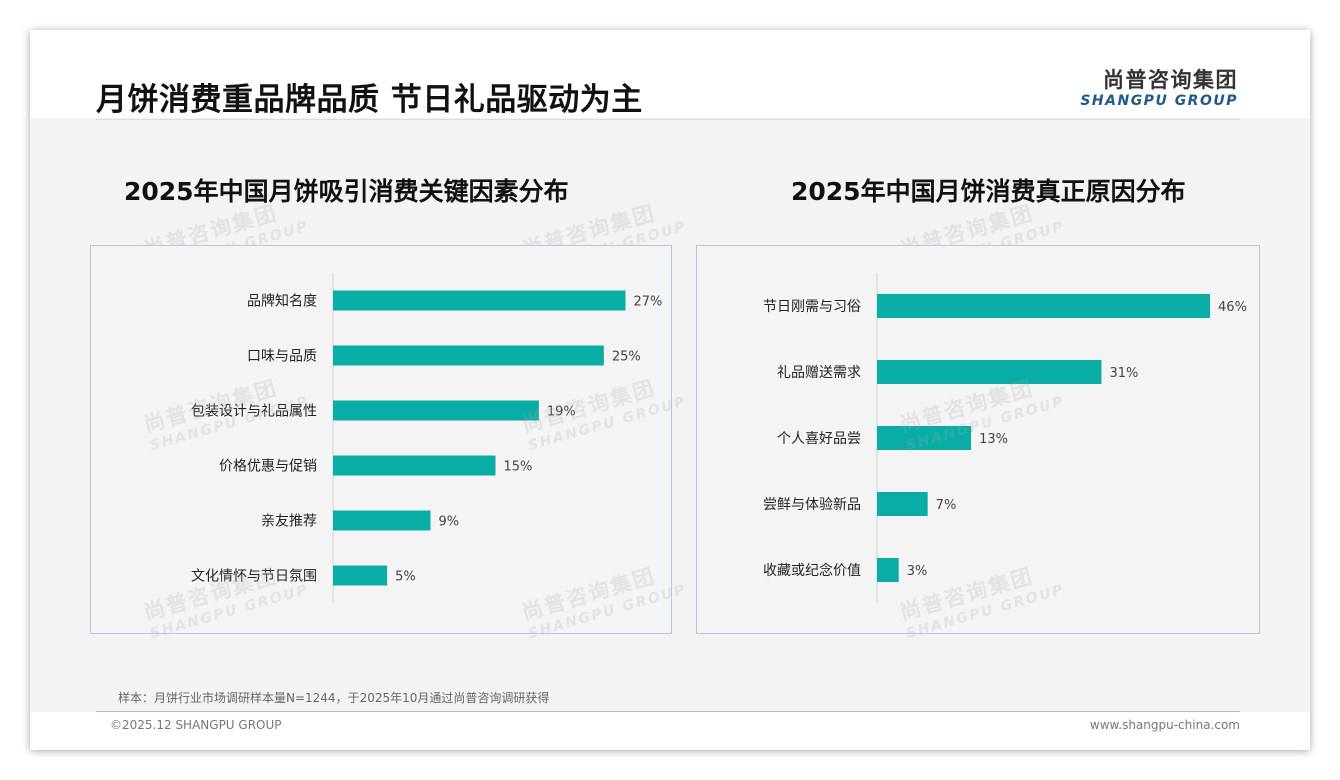  I want to click on data-label: 31%, so click(1123, 373).